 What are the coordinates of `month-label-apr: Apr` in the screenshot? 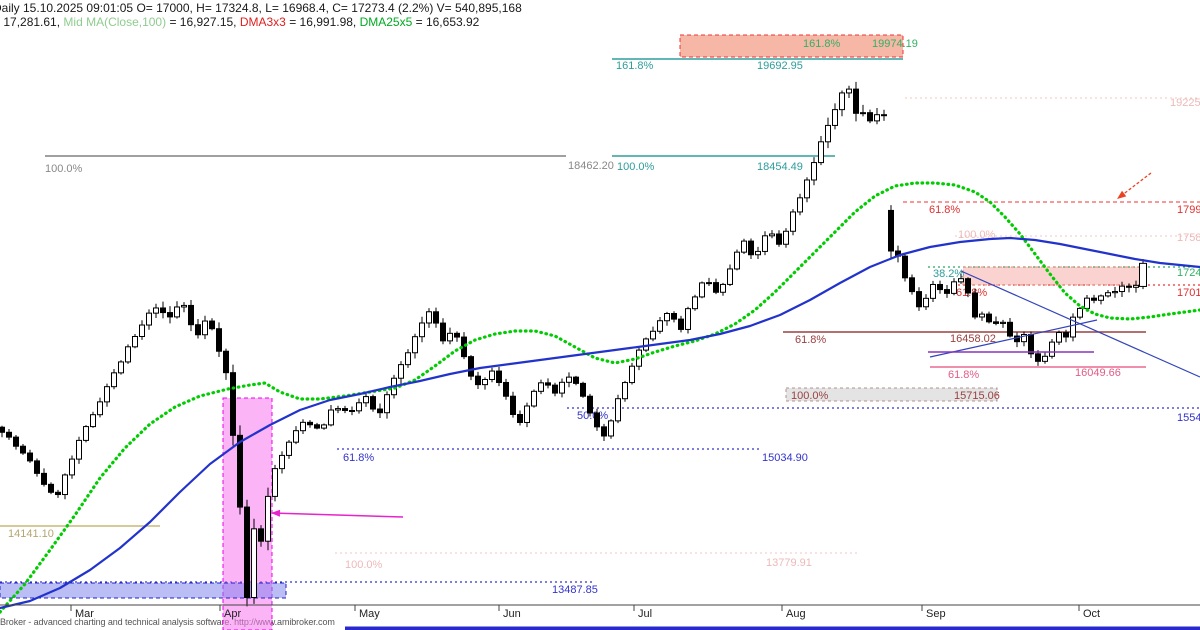 It's located at (232, 614).